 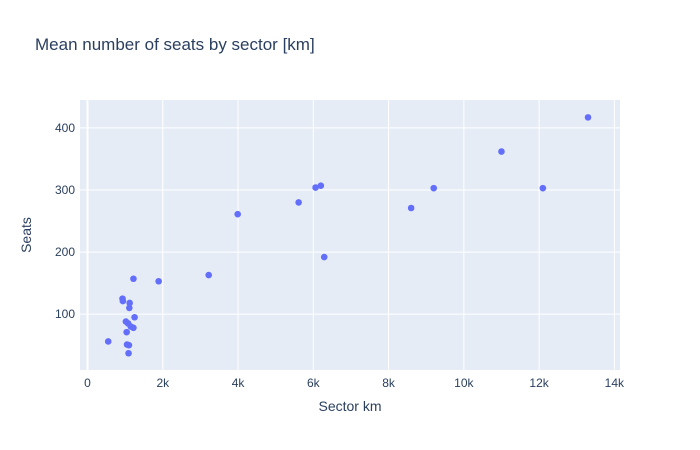 What do you see at coordinates (615, 383) in the screenshot?
I see `x-tick-label: 14k` at bounding box center [615, 383].